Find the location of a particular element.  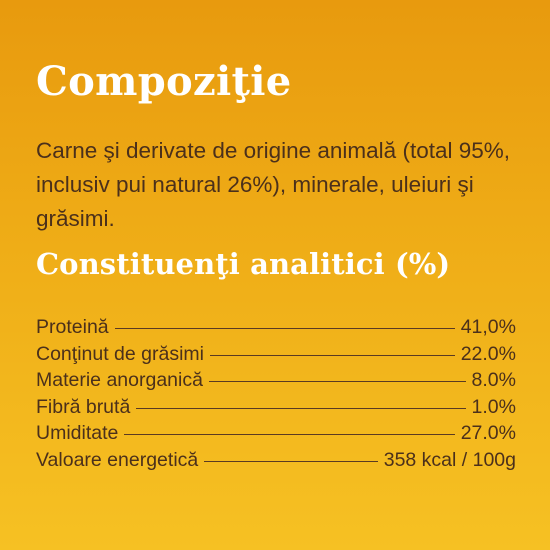

row-label: Fibră brută is located at coordinates (83, 406).